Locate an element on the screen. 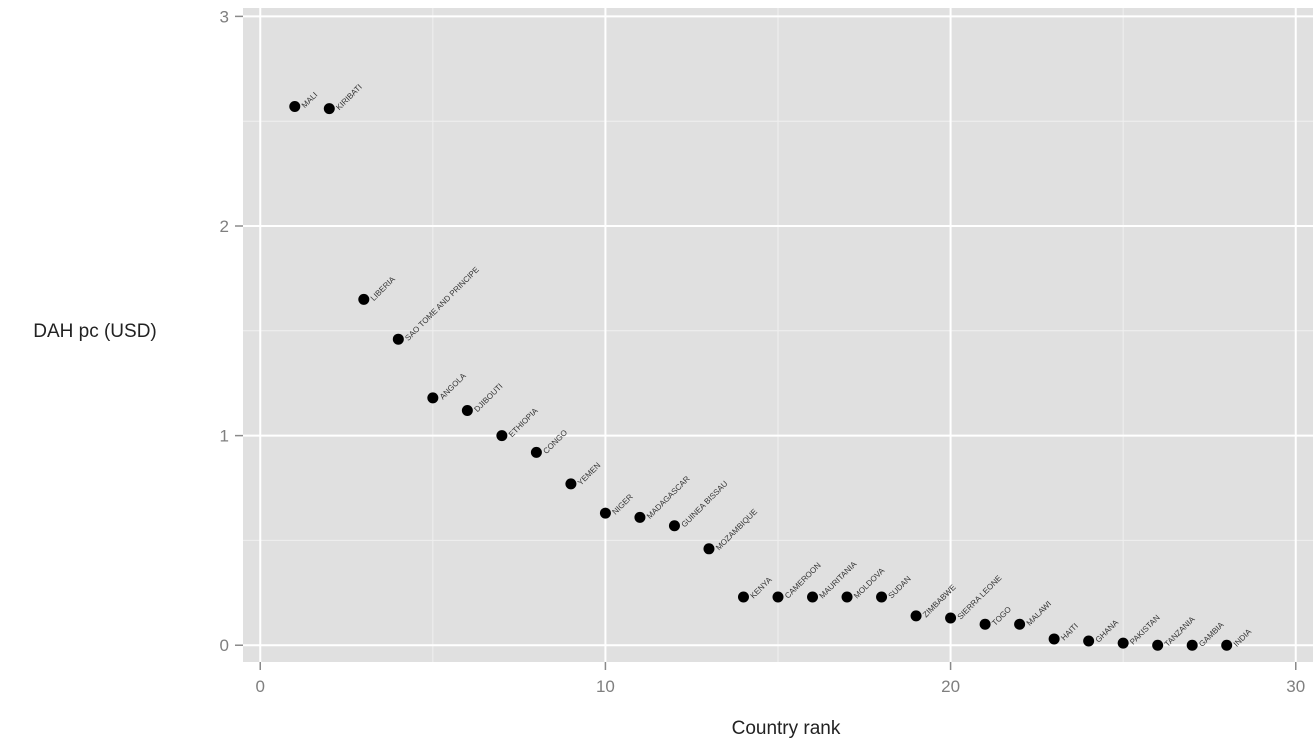  x-axis-title: Country rank is located at coordinates (786, 728).